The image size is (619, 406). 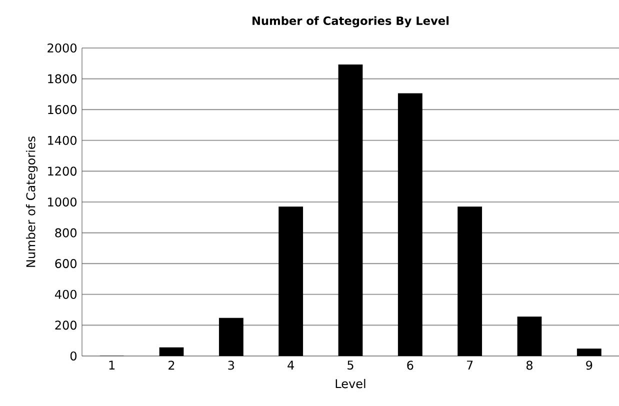 I want to click on y-tick-label: 2000, so click(x=62, y=48).